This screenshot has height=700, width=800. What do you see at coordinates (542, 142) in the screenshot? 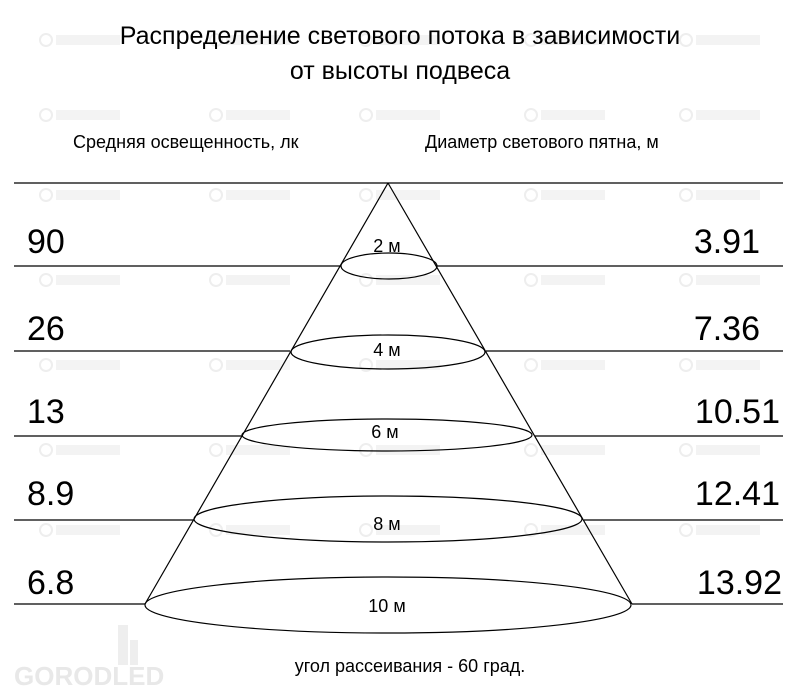
I see `right-header: Диаметр светового пятна, м` at bounding box center [542, 142].